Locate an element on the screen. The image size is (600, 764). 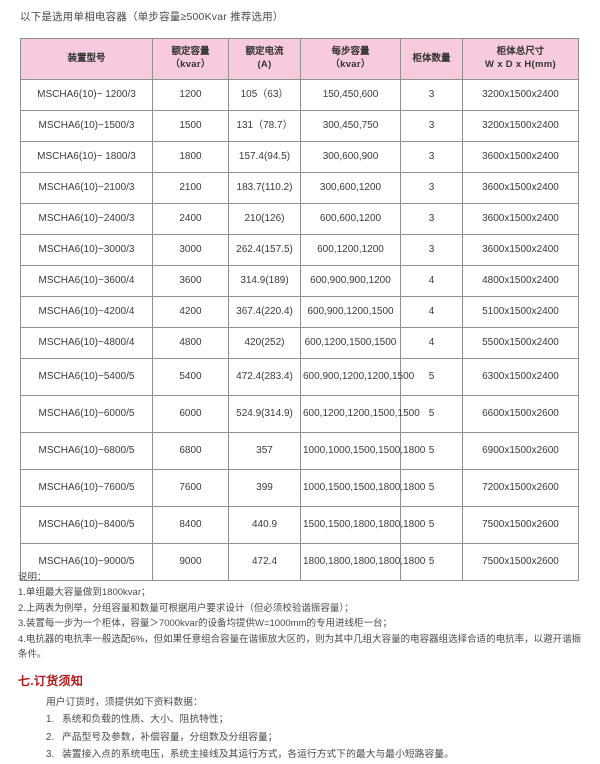
column-header-step-capacity-main: 每步容量 is located at coordinates (350, 52).